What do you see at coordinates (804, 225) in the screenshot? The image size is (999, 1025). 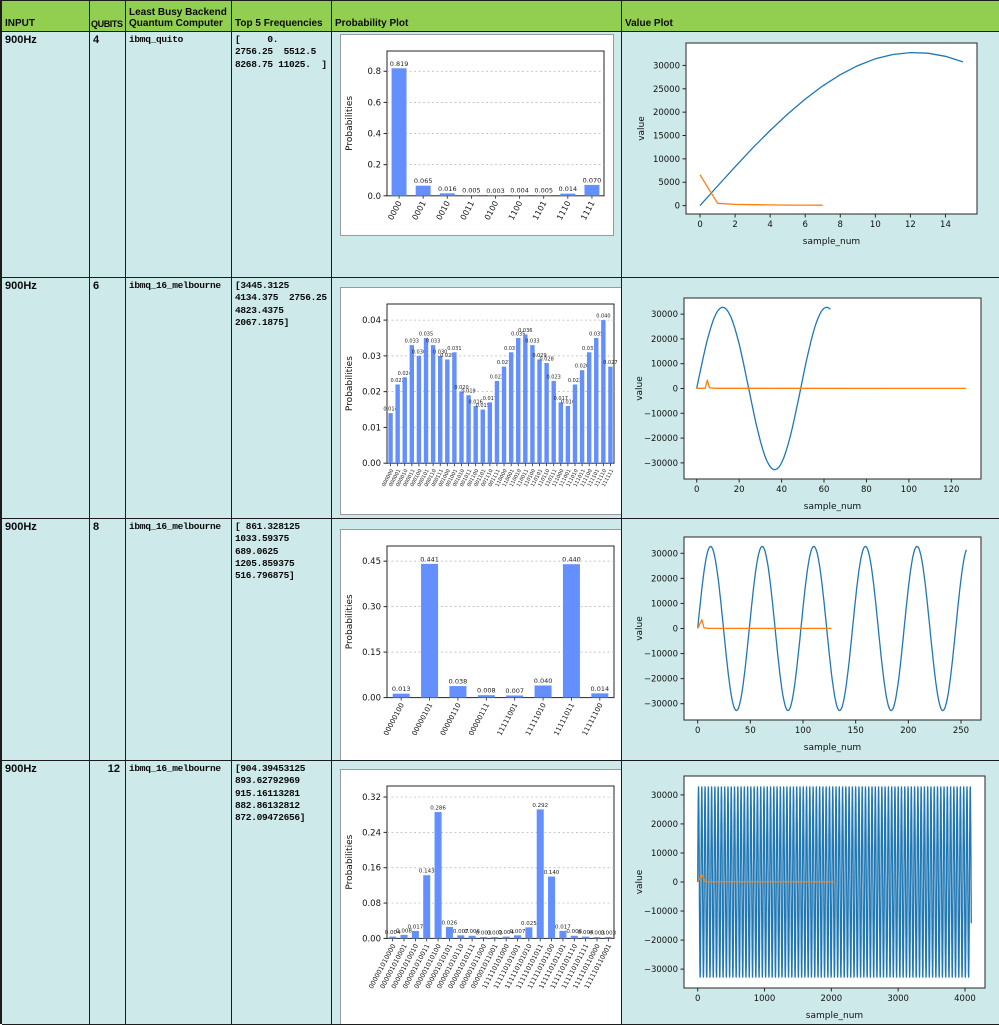 I see `svg-text: 6` at bounding box center [804, 225].